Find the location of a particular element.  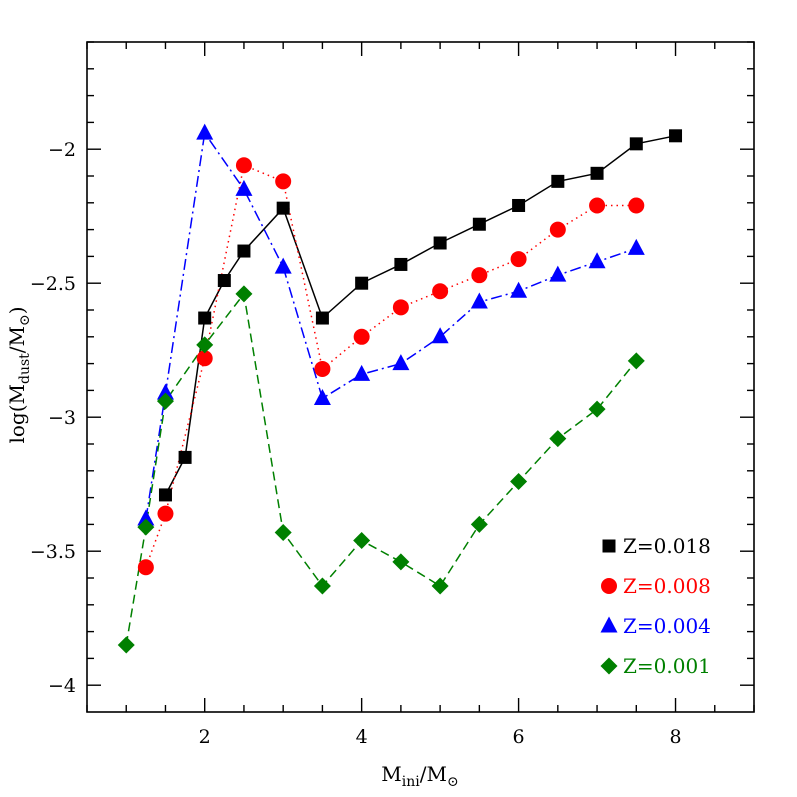

x-tick-label: 6 is located at coordinates (519, 737).